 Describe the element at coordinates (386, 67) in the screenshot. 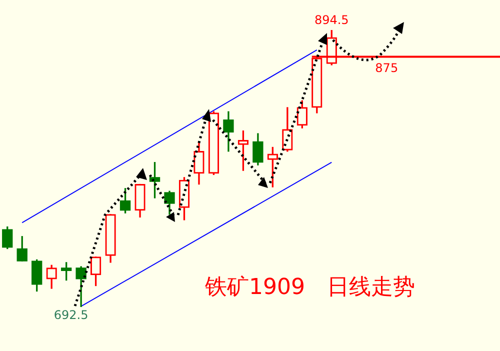

I see `ref-line-label: 875` at that location.